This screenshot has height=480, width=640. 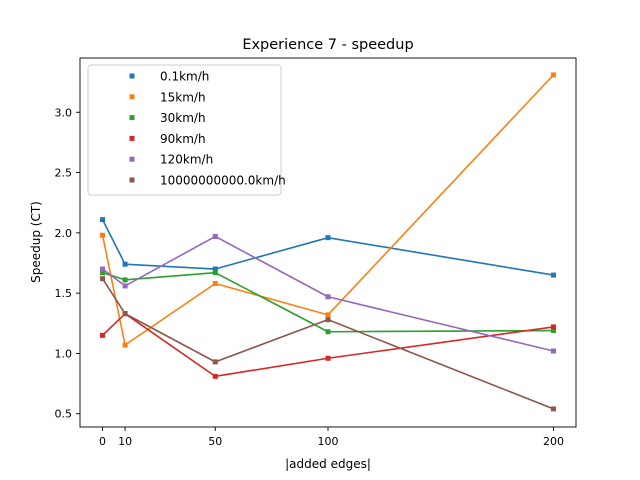 I want to click on y-tick-label: 1.5, so click(x=64, y=293).